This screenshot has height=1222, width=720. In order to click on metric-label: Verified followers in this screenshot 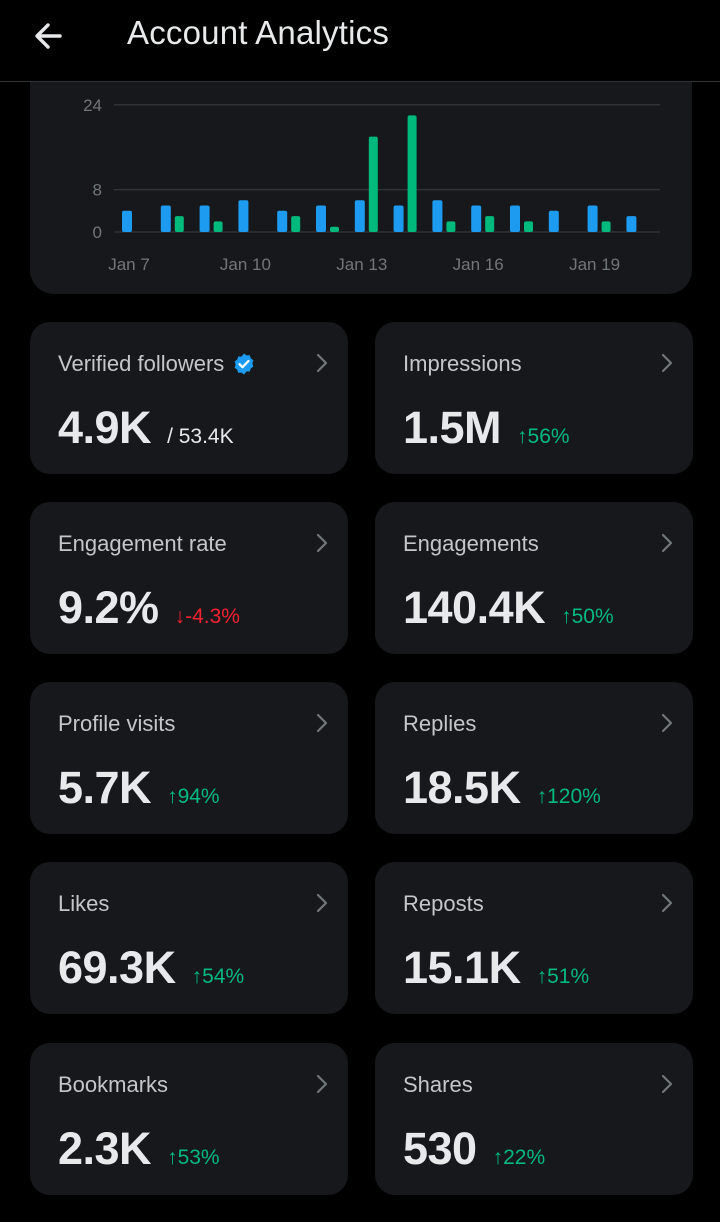, I will do `click(157, 364)`.